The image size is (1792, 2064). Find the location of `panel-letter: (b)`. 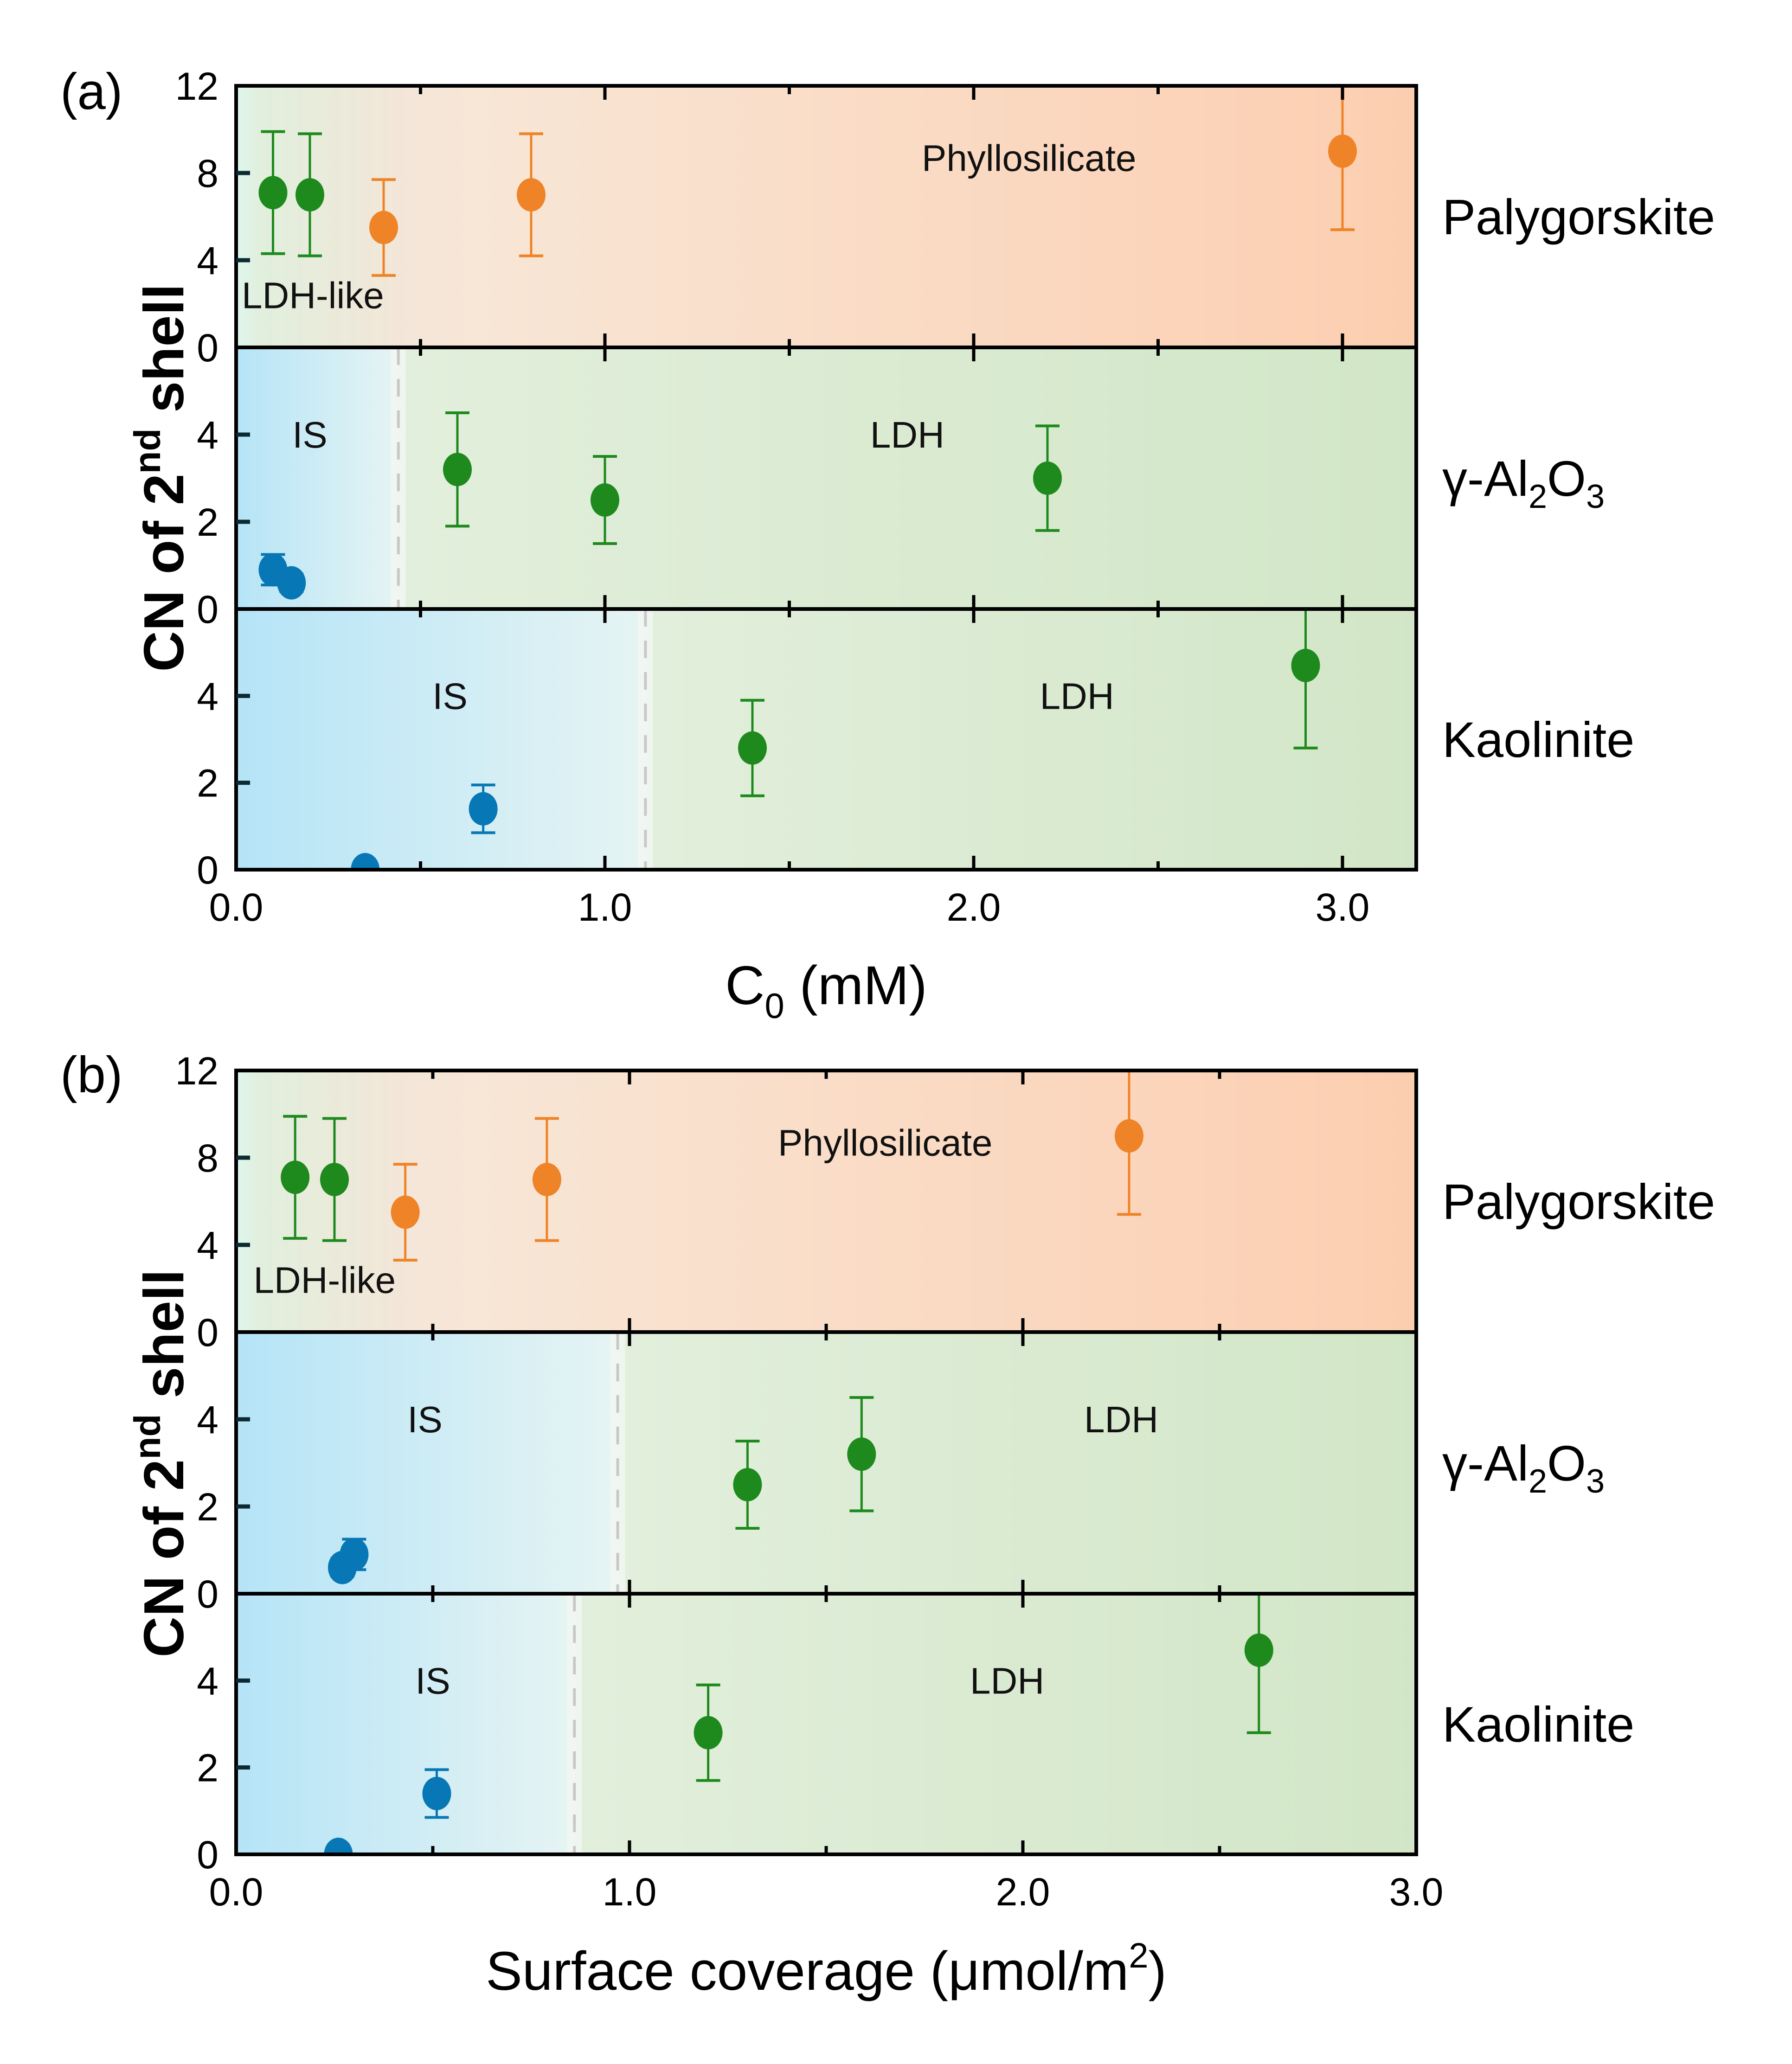

panel-letter: (b) is located at coordinates (91, 1074).